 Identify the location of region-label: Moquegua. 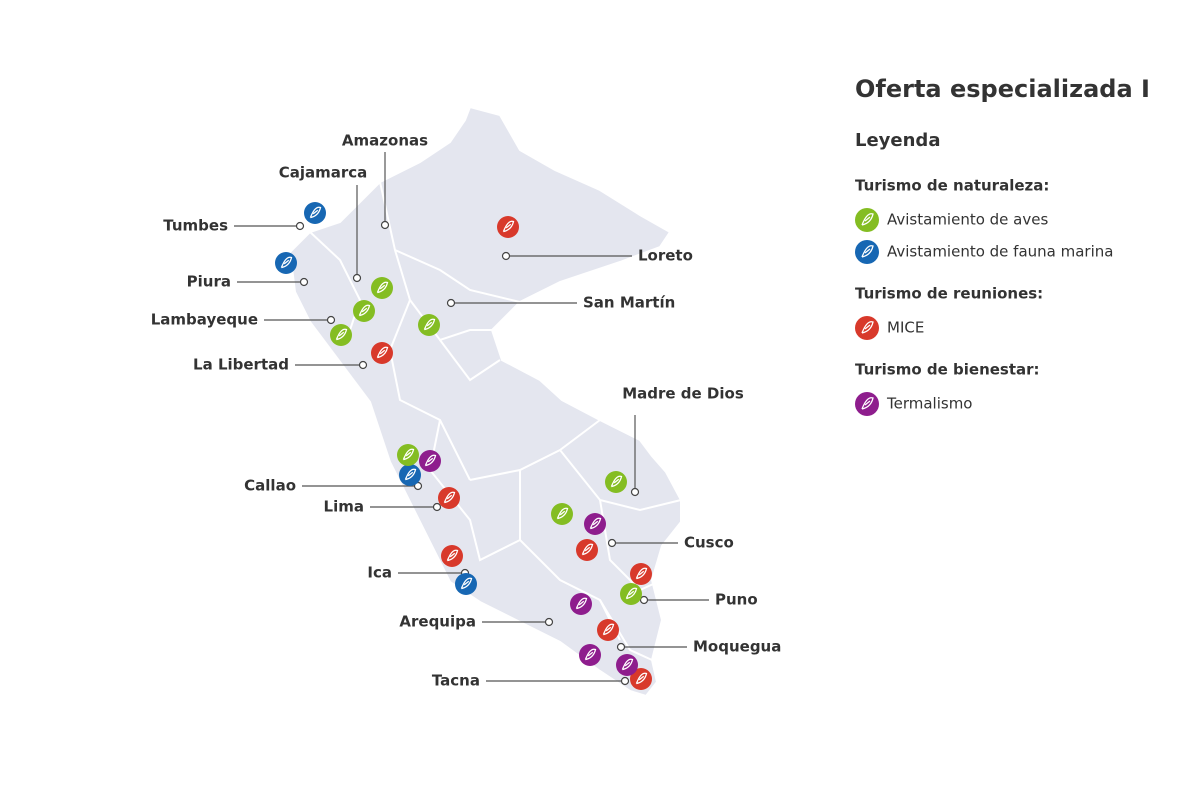
(737, 647).